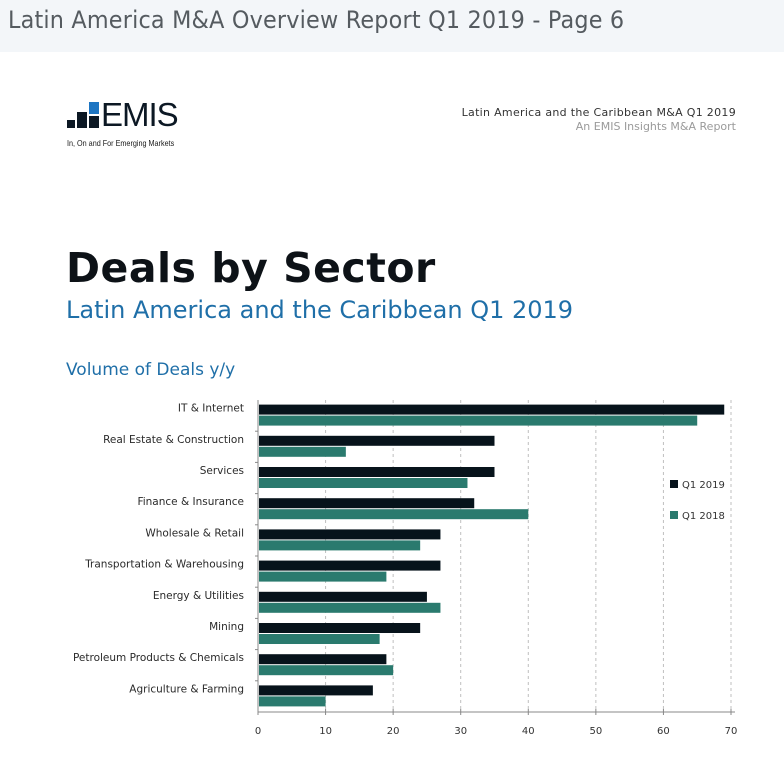 Image resolution: width=784 pixels, height=762 pixels. What do you see at coordinates (190, 502) in the screenshot?
I see `category-label: Finance & Insurance` at bounding box center [190, 502].